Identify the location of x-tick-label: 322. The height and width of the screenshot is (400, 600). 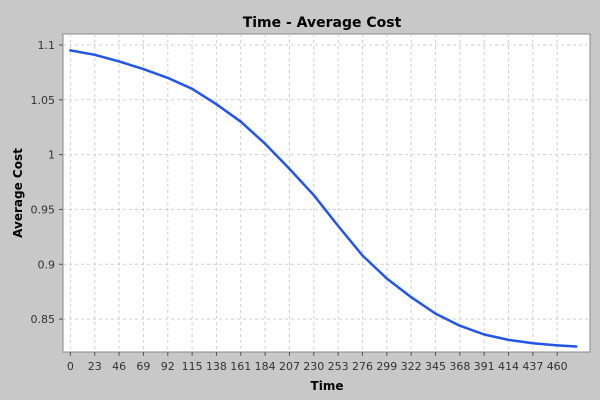
(411, 366).